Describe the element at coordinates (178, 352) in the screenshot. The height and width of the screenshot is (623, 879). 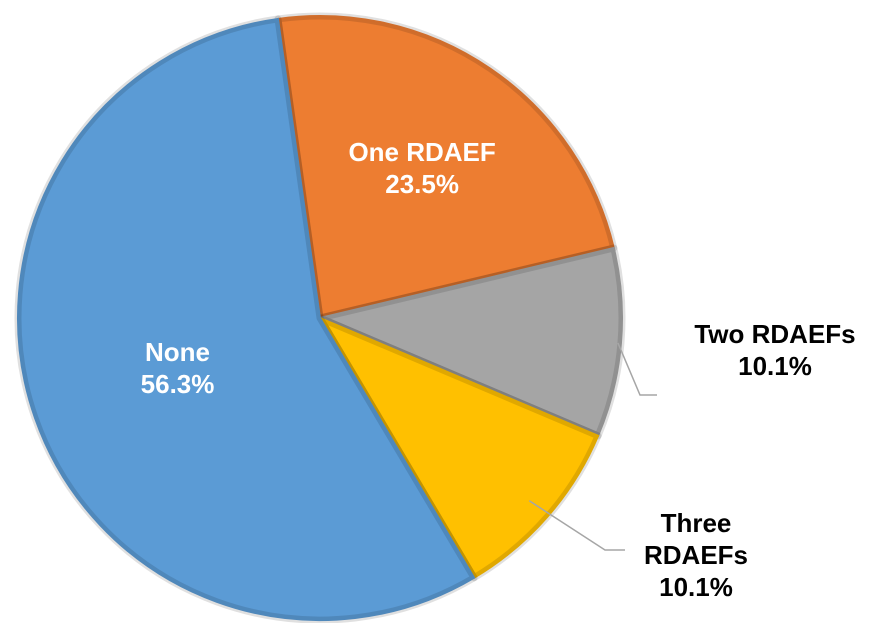
I see `category-label: None` at that location.